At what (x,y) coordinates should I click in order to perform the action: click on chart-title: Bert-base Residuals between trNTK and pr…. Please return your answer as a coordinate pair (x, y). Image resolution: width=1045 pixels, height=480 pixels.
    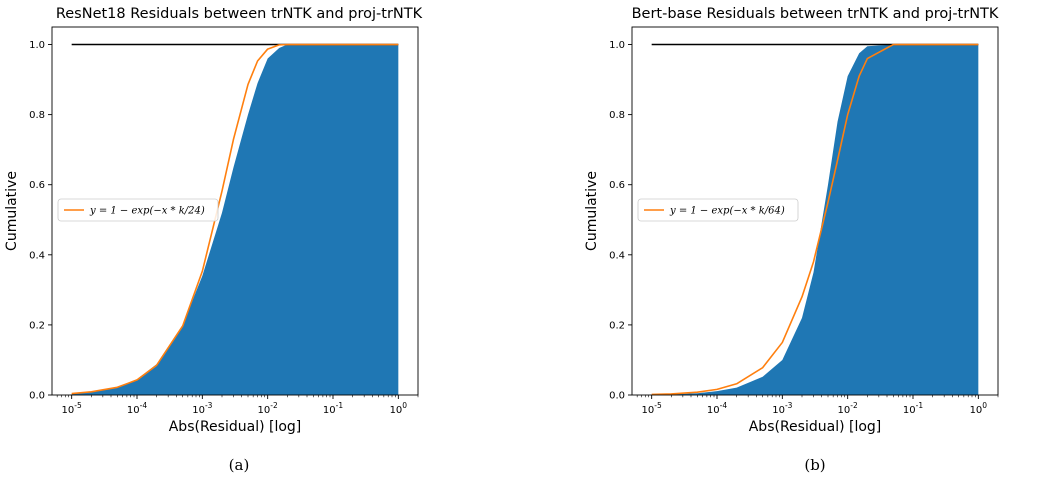
    Looking at the image, I should click on (815, 14).